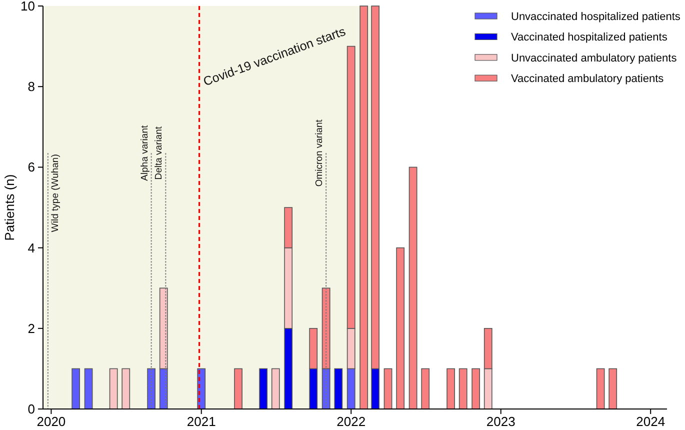  What do you see at coordinates (31, 328) in the screenshot?
I see `y-tick-label: 2` at bounding box center [31, 328].